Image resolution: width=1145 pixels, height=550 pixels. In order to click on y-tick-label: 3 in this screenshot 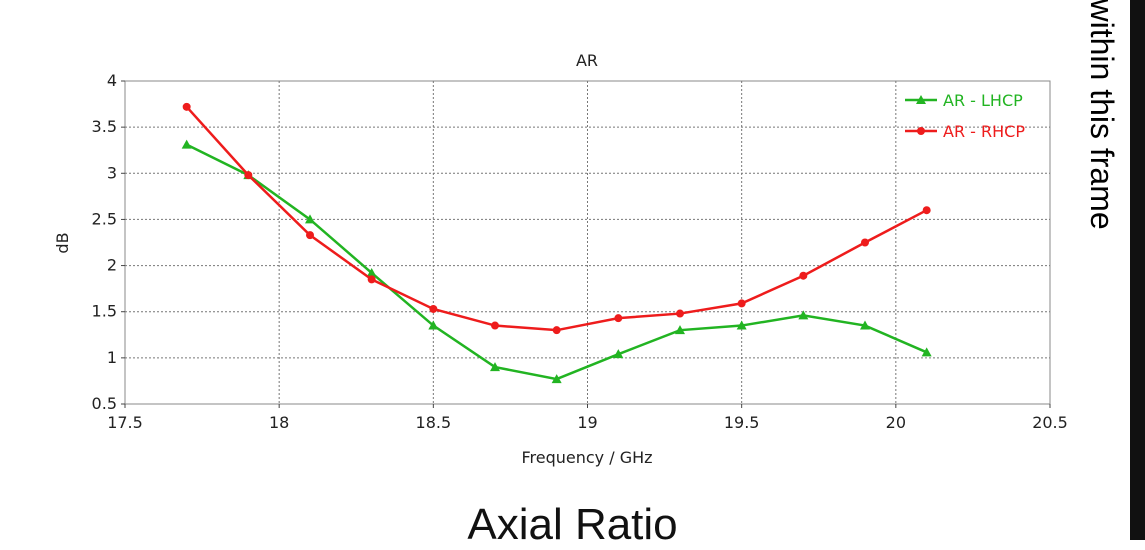, I will do `click(112, 172)`.